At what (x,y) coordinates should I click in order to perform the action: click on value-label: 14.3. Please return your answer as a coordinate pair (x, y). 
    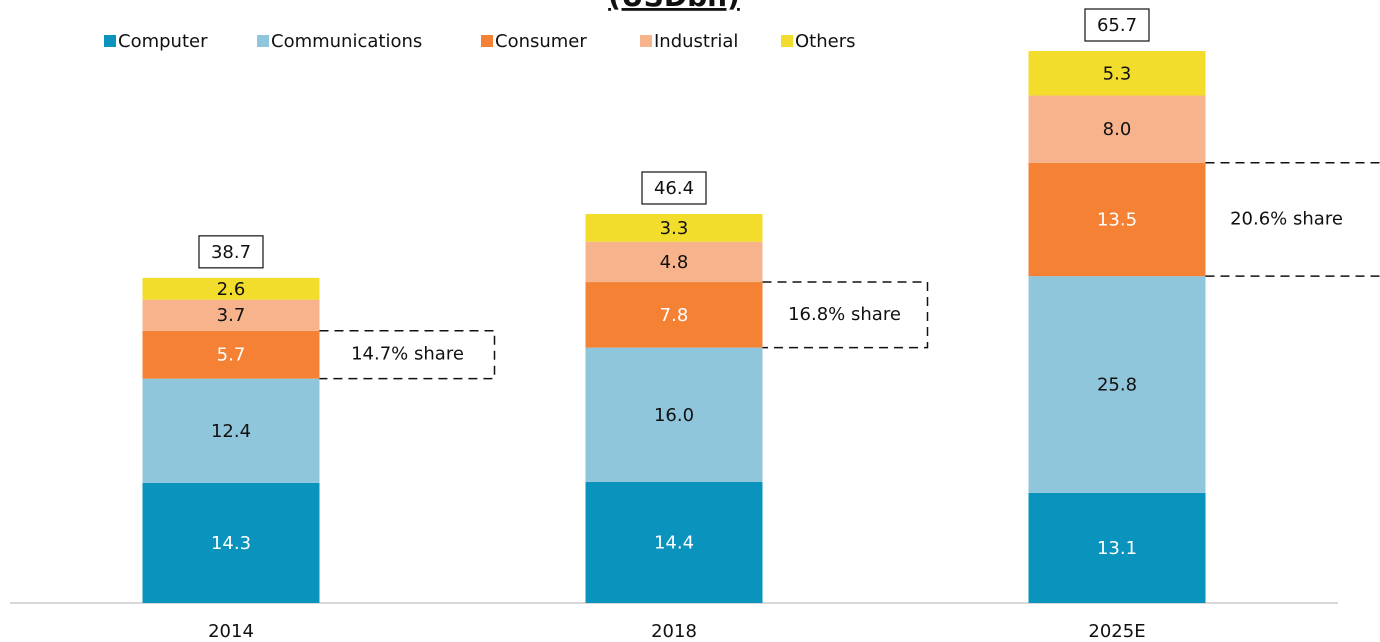
    Looking at the image, I should click on (231, 543).